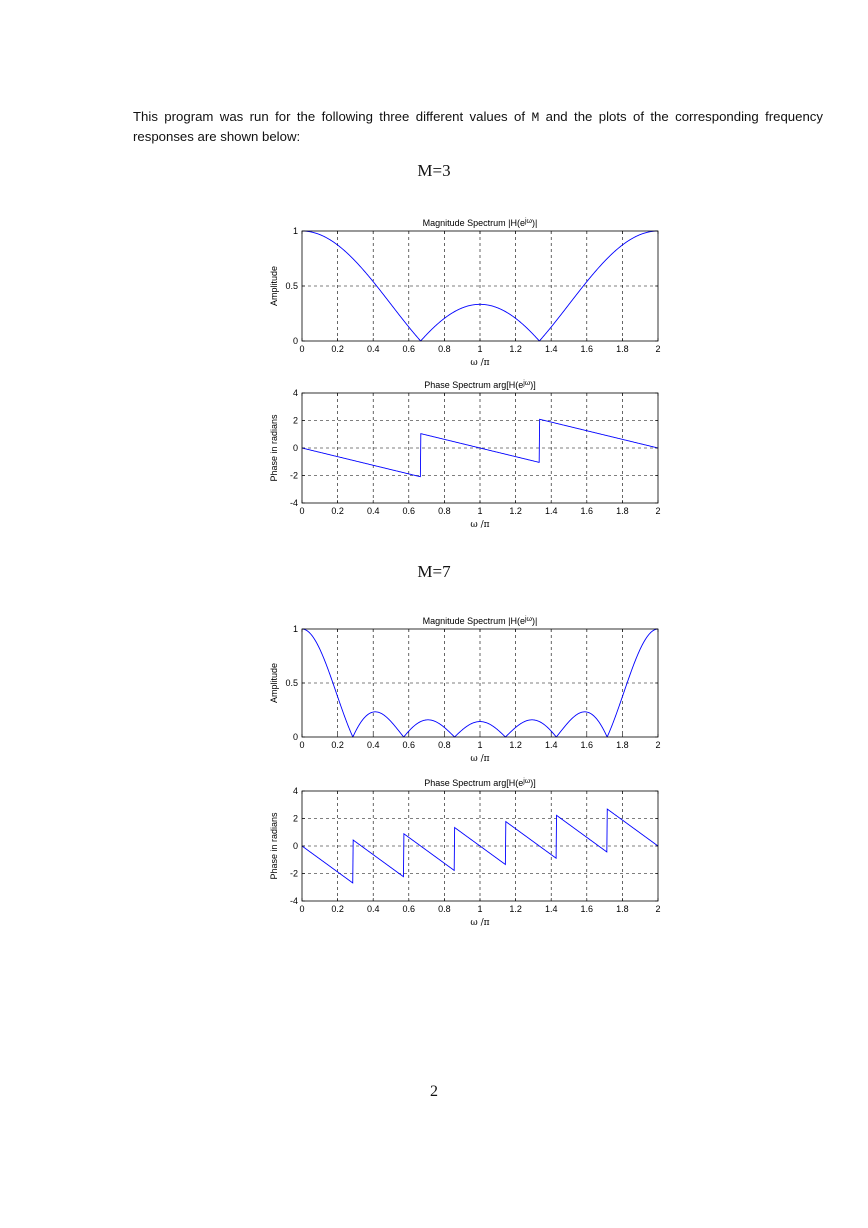 The image size is (868, 1228). What do you see at coordinates (434, 571) in the screenshot?
I see `section-label-m7: M=7` at bounding box center [434, 571].